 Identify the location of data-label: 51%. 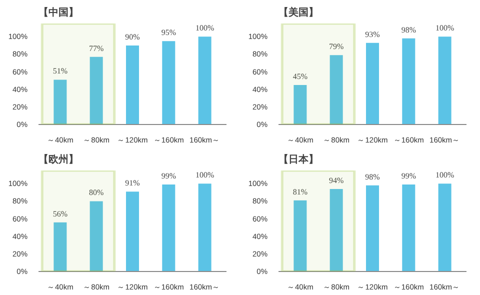
(60, 71).